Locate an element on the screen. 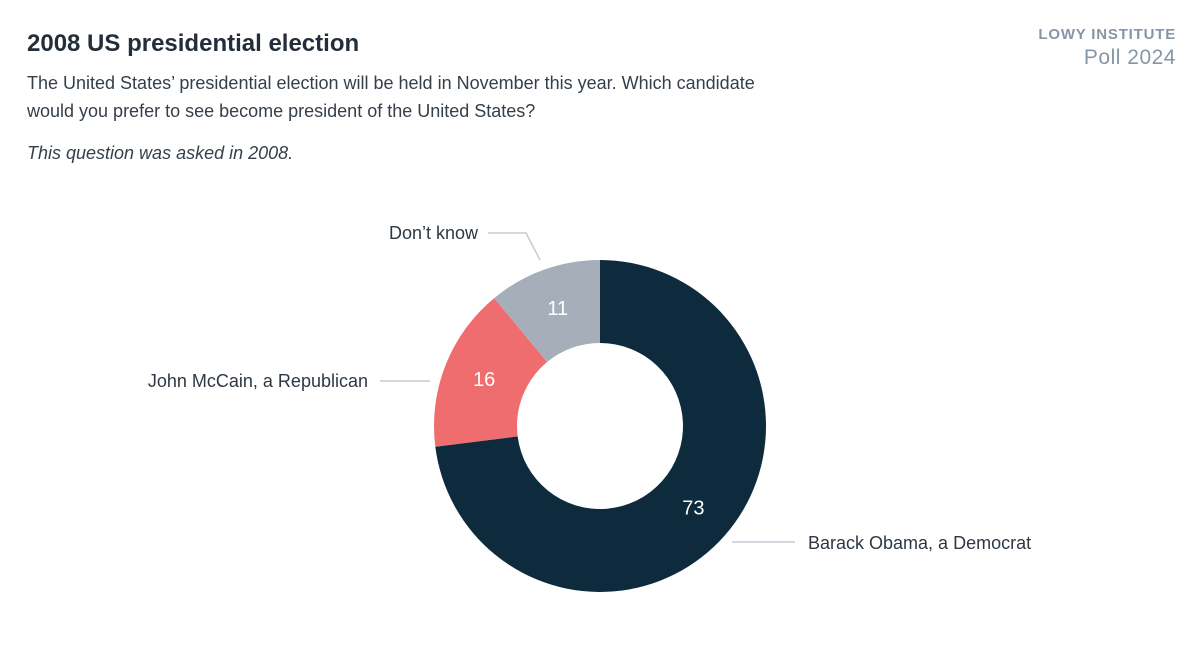 Image resolution: width=1200 pixels, height=669 pixels. poll-2024-wordmark: Poll 2024 is located at coordinates (1129, 57).